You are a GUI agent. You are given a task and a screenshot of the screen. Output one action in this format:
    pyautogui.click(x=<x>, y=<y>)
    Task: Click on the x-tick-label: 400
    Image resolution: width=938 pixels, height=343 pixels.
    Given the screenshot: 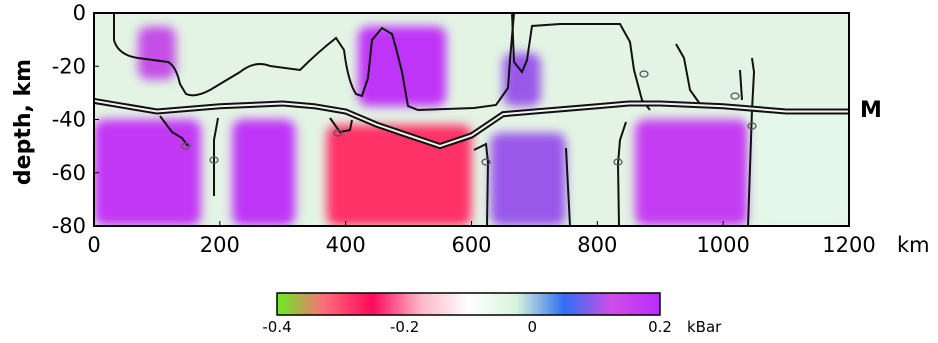 What is the action you would take?
    pyautogui.click(x=346, y=245)
    